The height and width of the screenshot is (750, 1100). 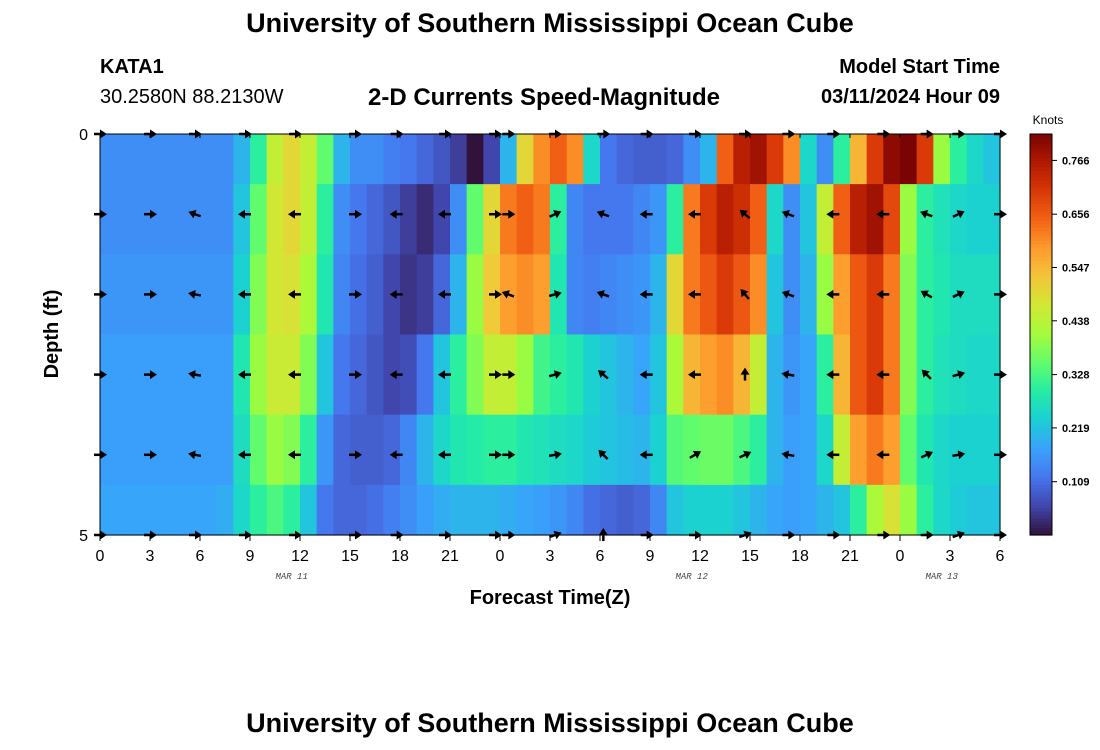 What do you see at coordinates (550, 556) in the screenshot?
I see `x-tick-label: 3` at bounding box center [550, 556].